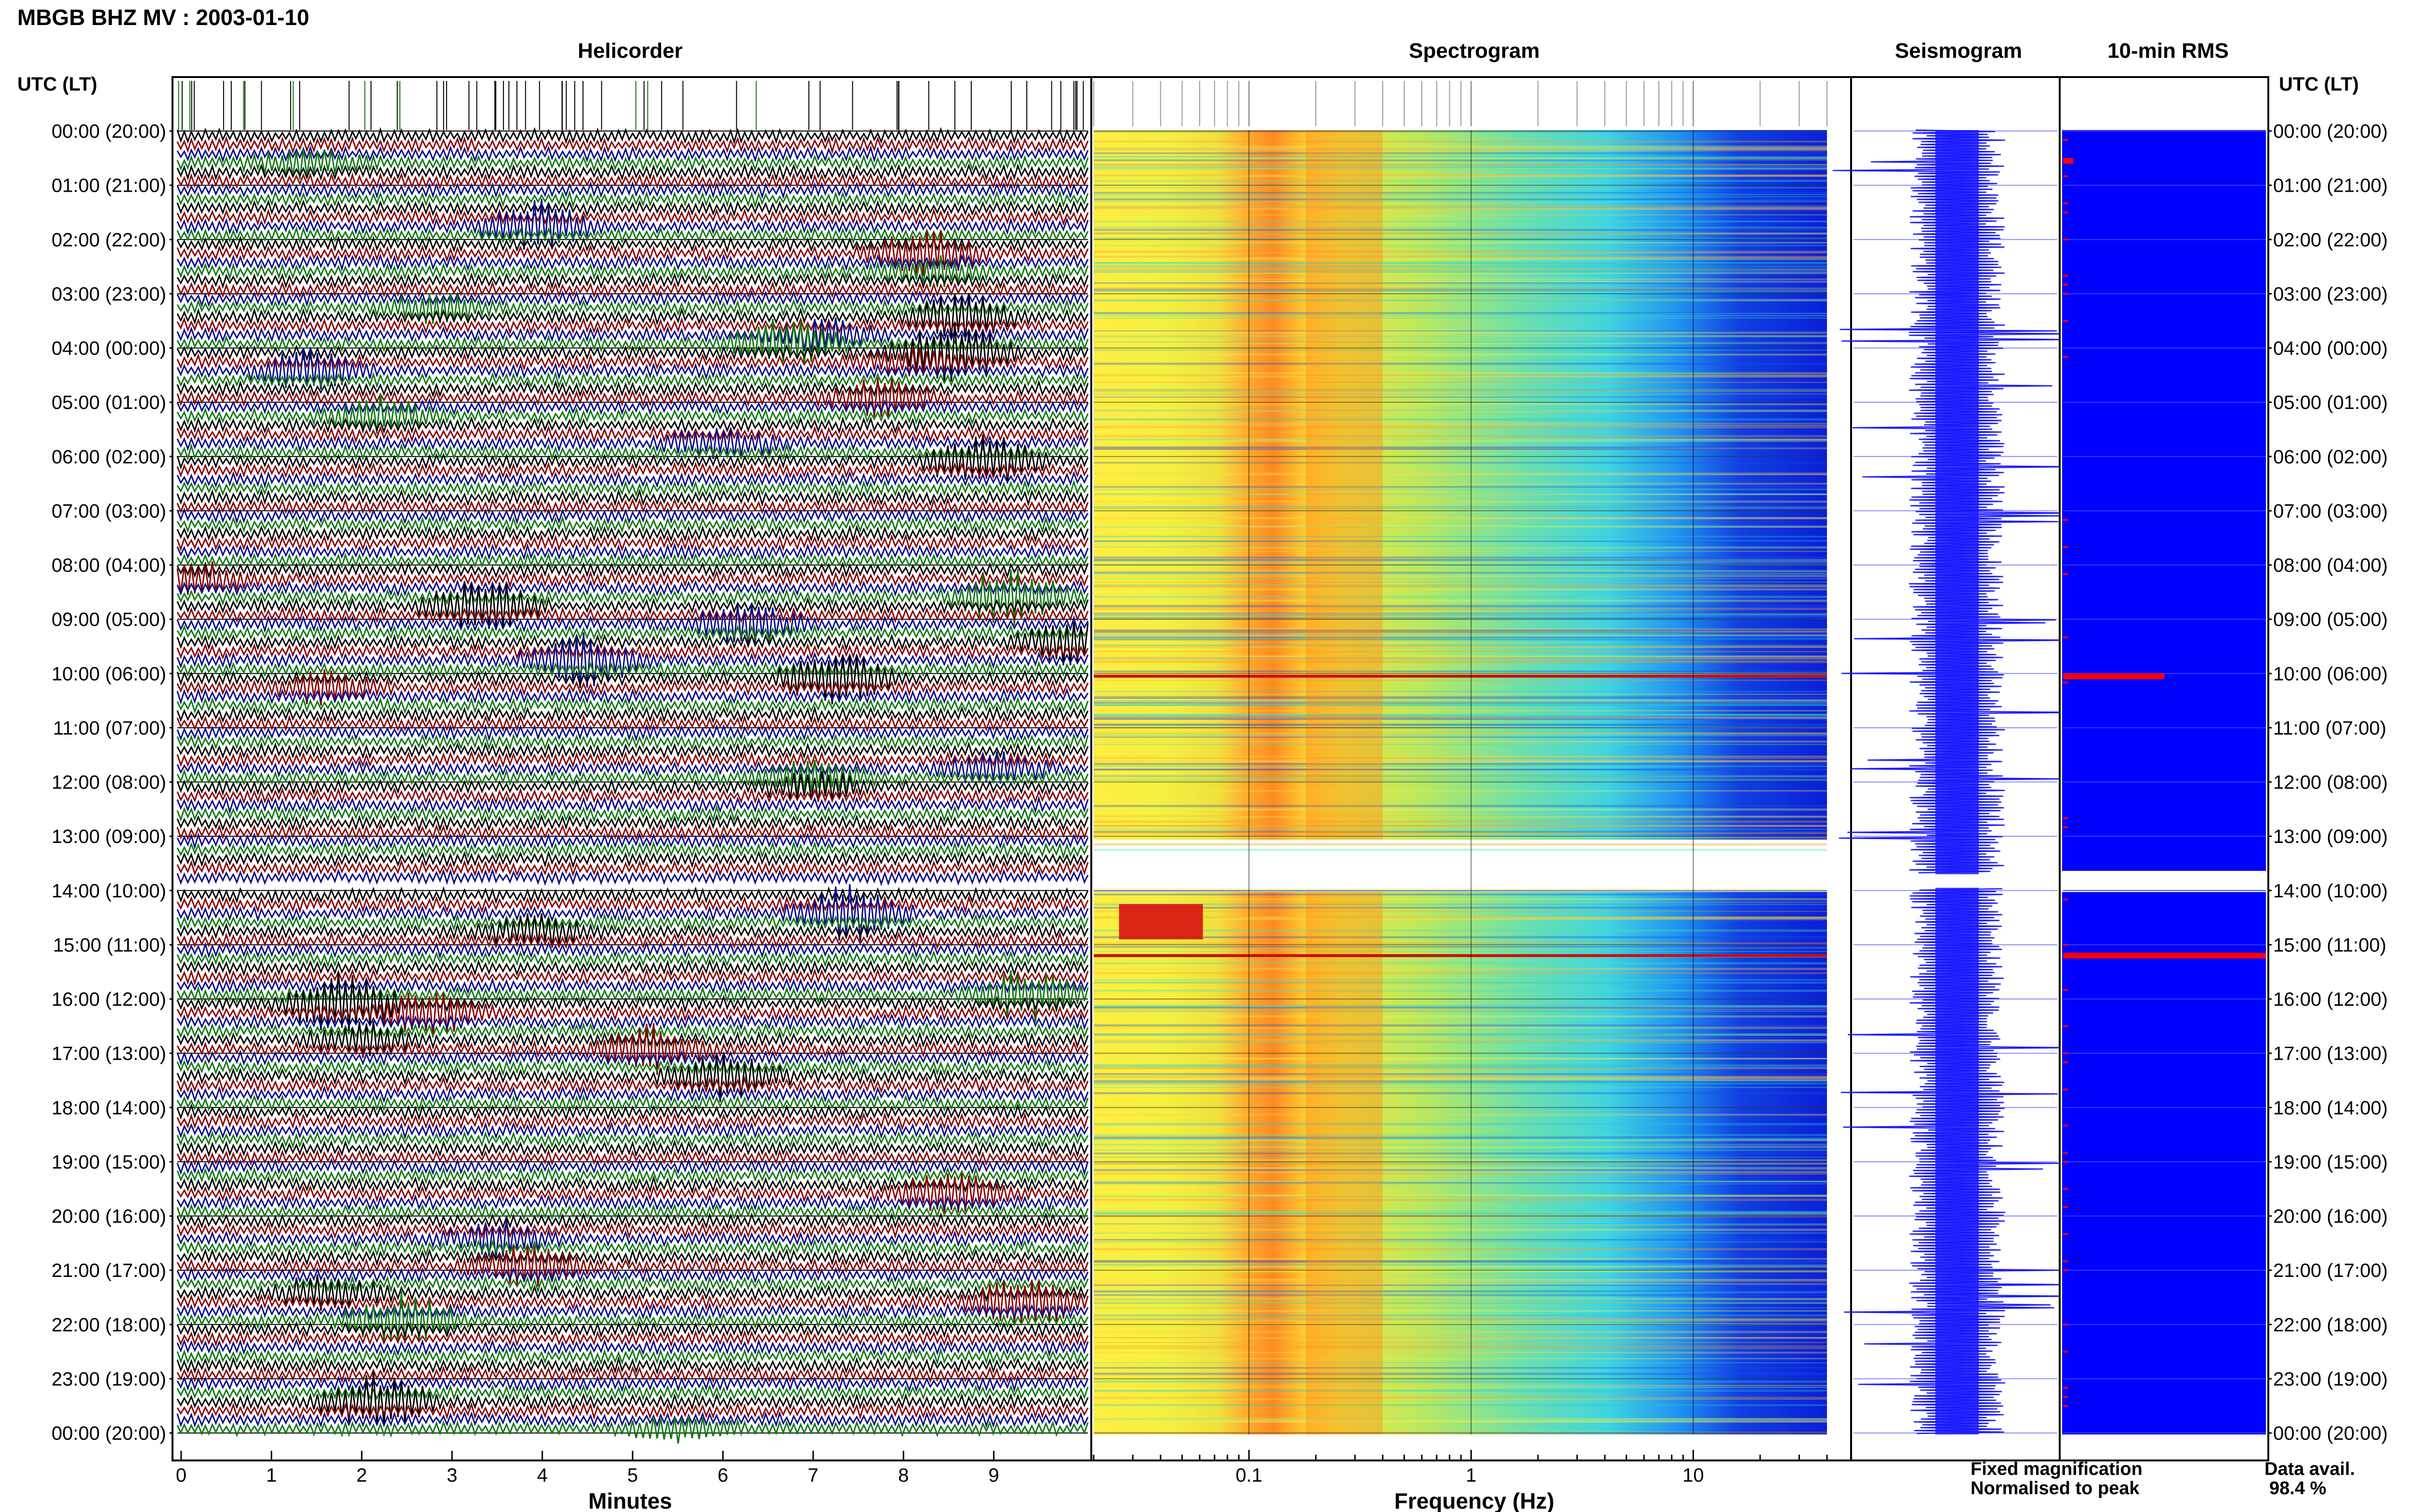 This screenshot has width=2409, height=1512. I want to click on rms-panel, so click(2164, 768).